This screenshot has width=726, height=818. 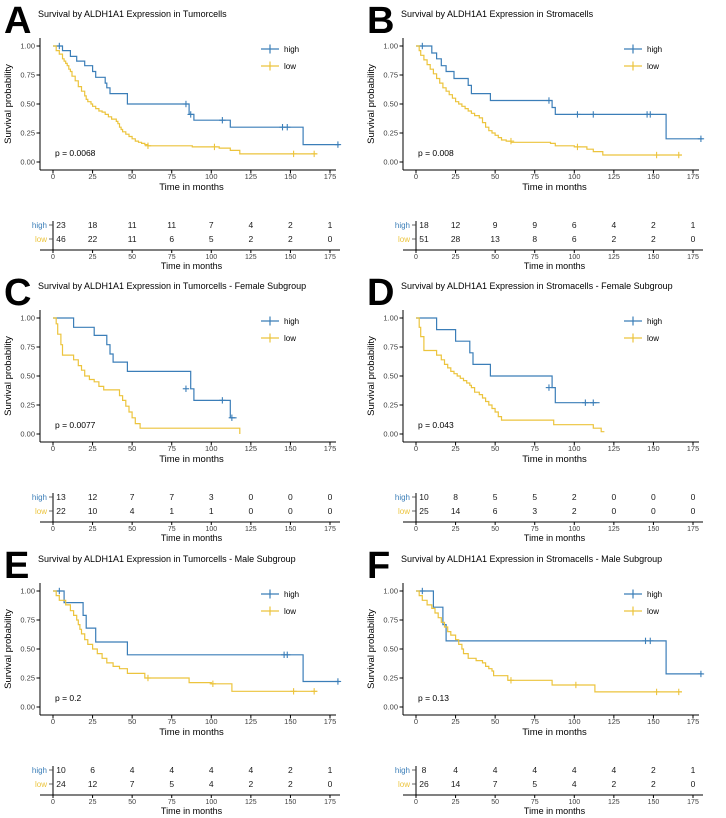 What do you see at coordinates (614, 257) in the screenshot?
I see `risk-x-tick-label: 125` at bounding box center [614, 257].